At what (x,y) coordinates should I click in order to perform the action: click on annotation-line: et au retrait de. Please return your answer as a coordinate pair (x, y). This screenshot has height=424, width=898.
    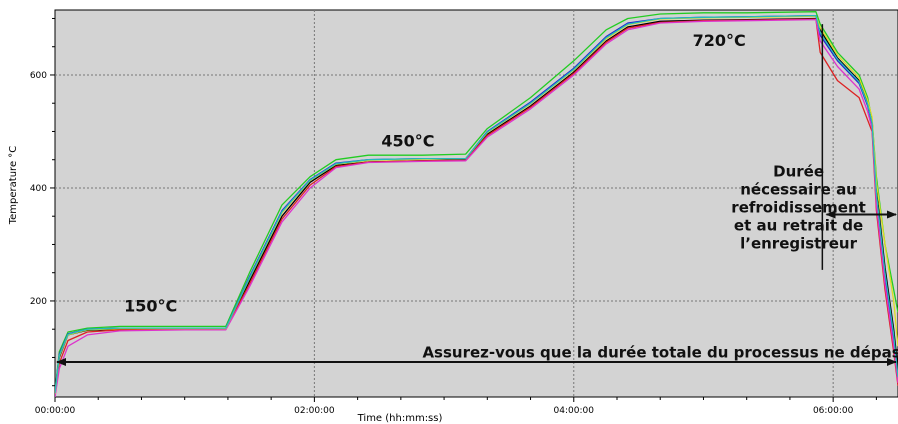
    Looking at the image, I should click on (798, 226).